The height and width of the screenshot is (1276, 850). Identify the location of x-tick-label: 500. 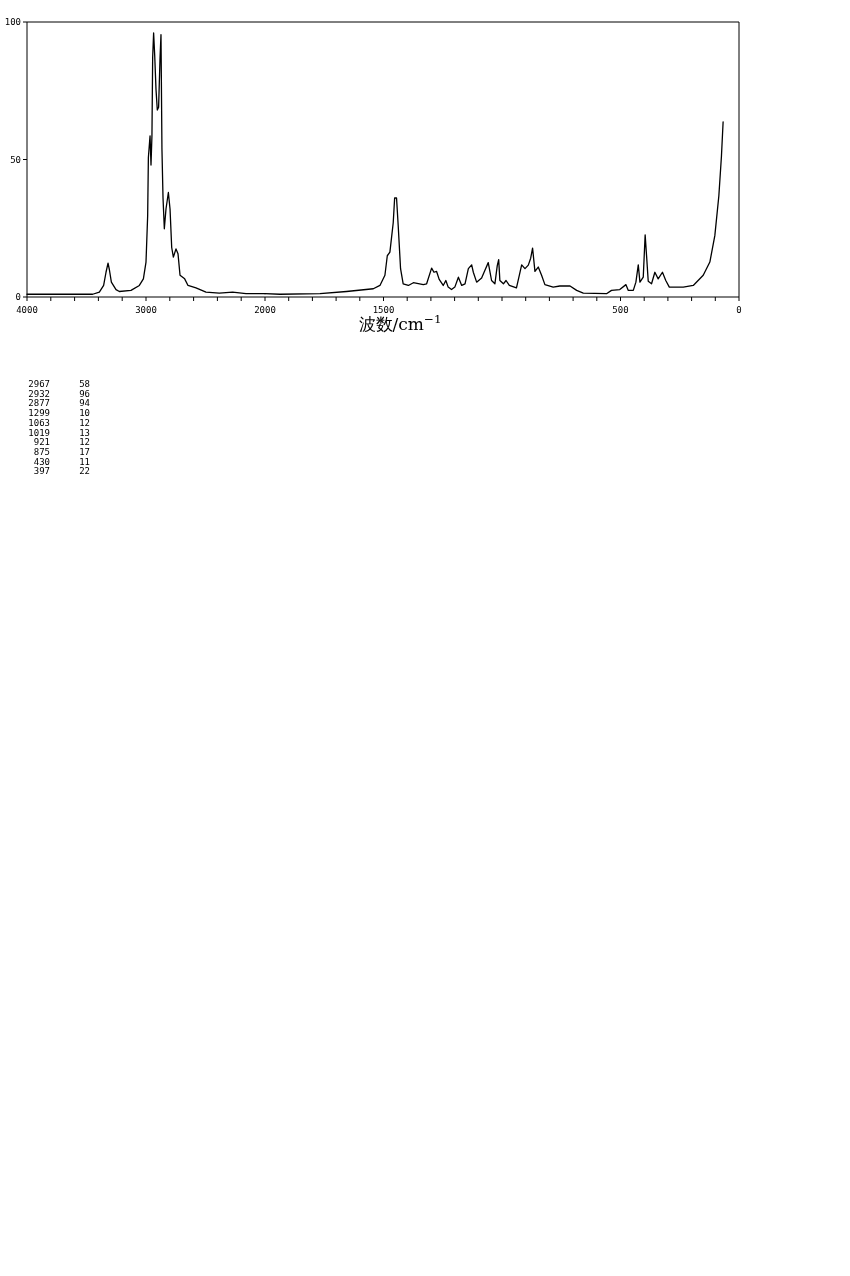
(620, 310).